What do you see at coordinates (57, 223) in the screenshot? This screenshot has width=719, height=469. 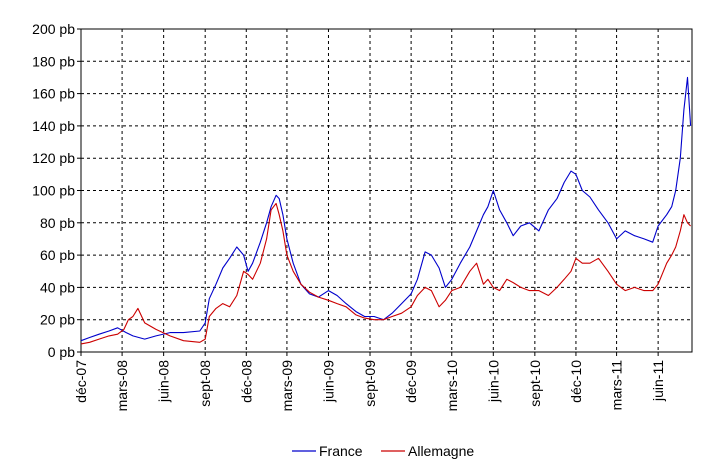 I see `y-tick-label: 80 pb` at bounding box center [57, 223].